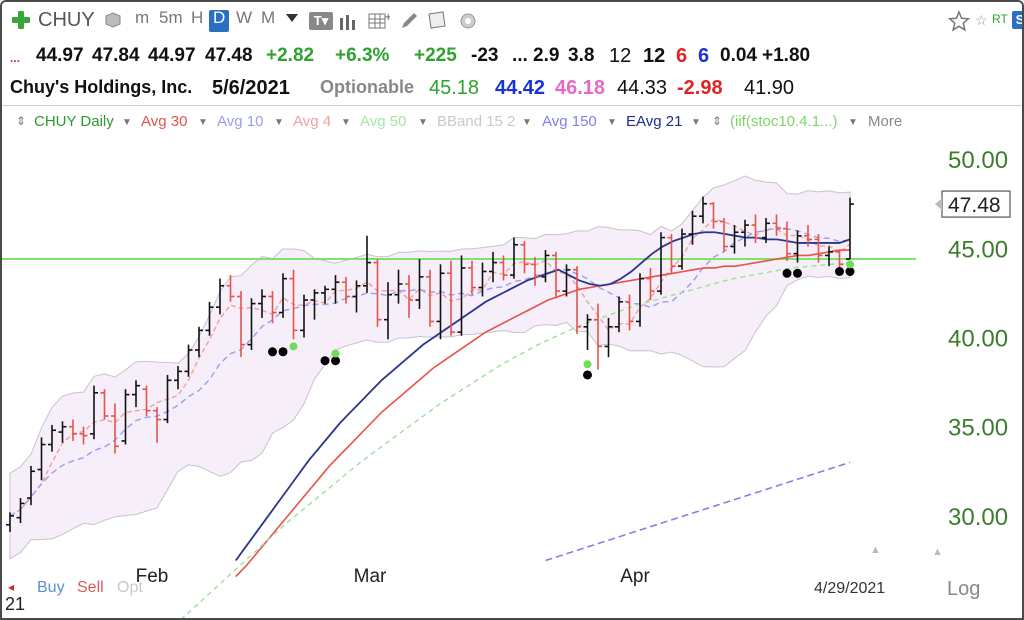  I want to click on indicator-iif: (iif(stoc10.4.1...), so click(784, 121).